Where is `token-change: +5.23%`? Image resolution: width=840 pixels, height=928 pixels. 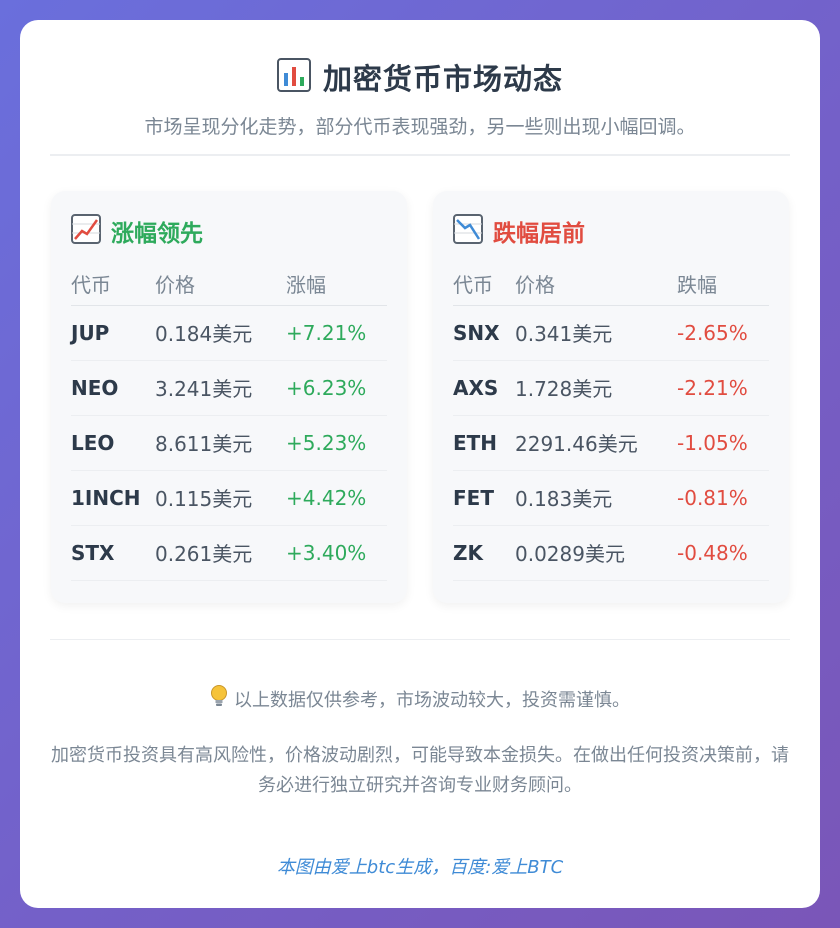
token-change: +5.23% is located at coordinates (336, 443).